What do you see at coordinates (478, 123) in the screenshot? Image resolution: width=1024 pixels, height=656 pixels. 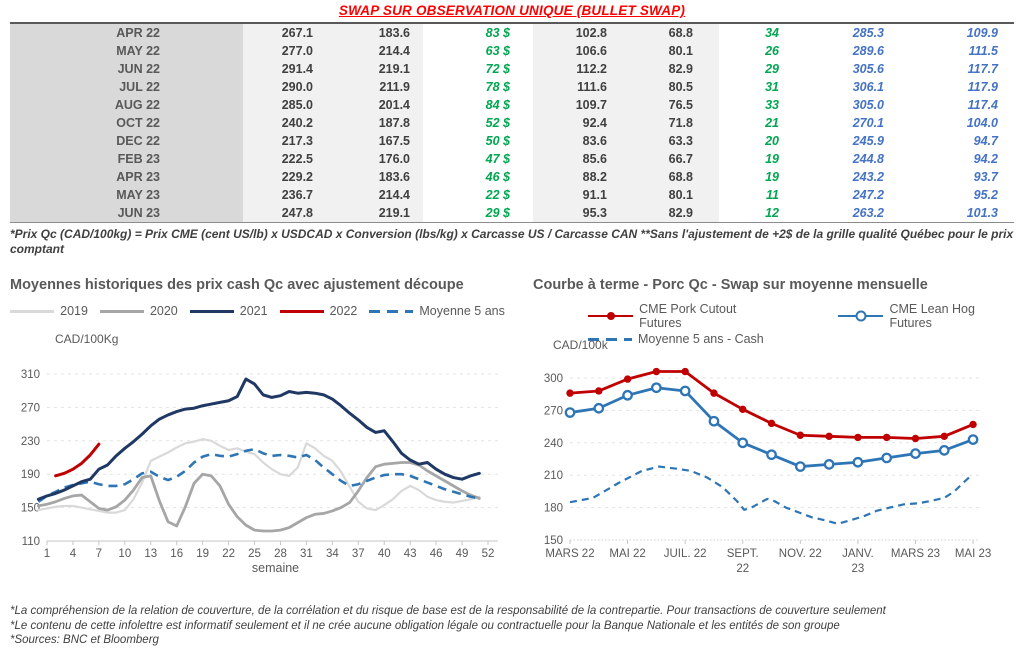 I see `value-cell: 52 $` at bounding box center [478, 123].